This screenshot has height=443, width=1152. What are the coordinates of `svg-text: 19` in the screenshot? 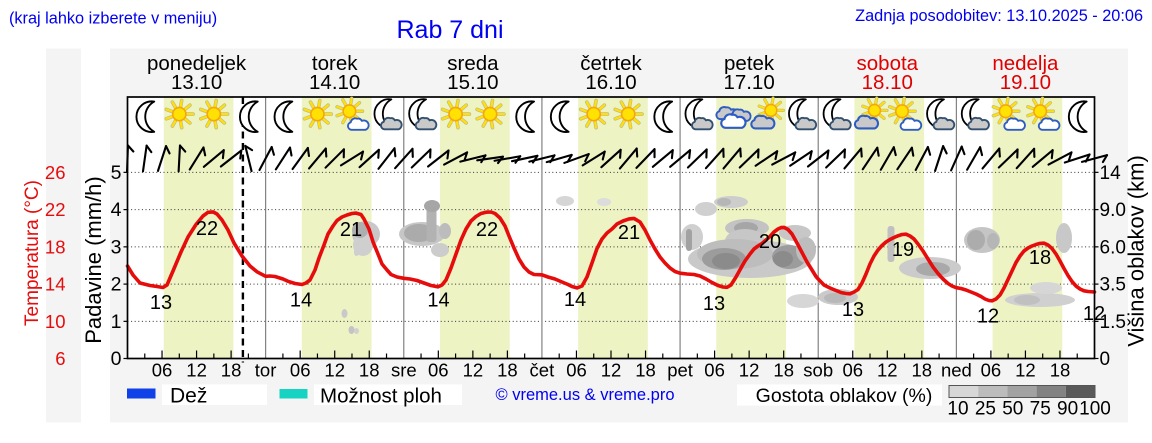 It's located at (903, 250).